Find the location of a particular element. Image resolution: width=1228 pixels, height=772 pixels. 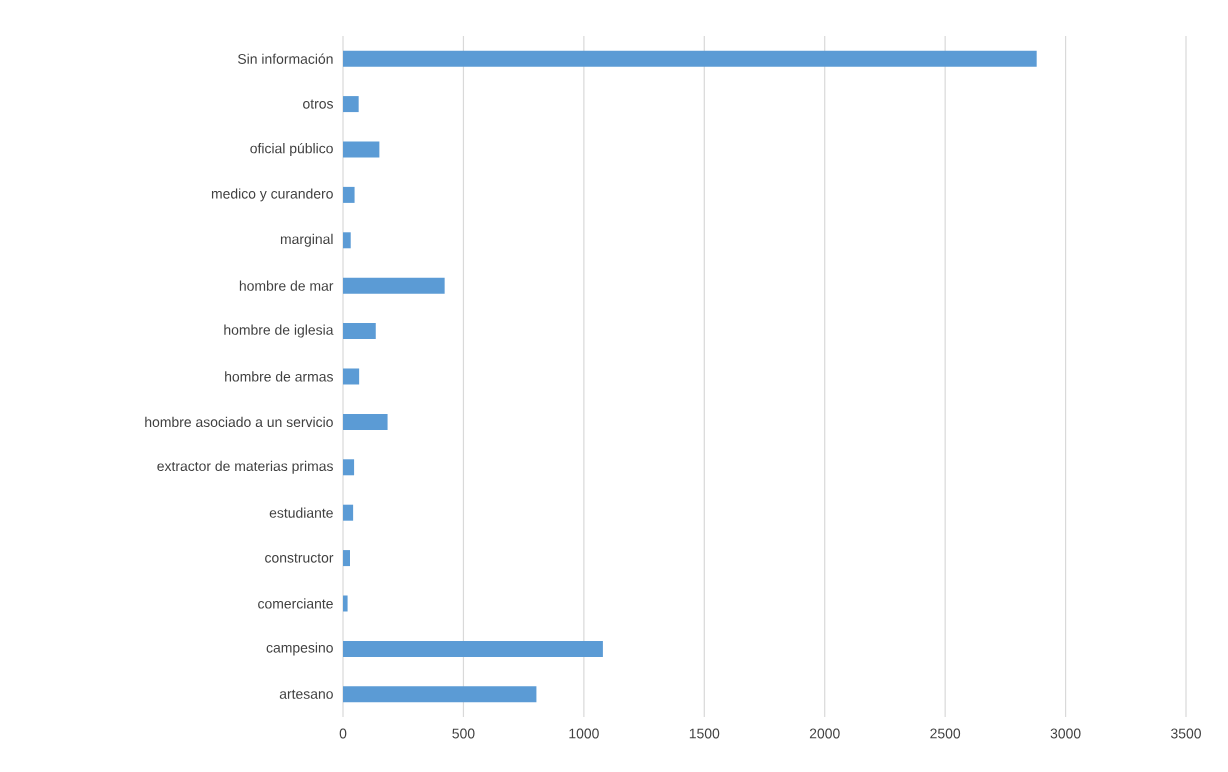

y-tick-label: hombre de mar is located at coordinates (286, 285).